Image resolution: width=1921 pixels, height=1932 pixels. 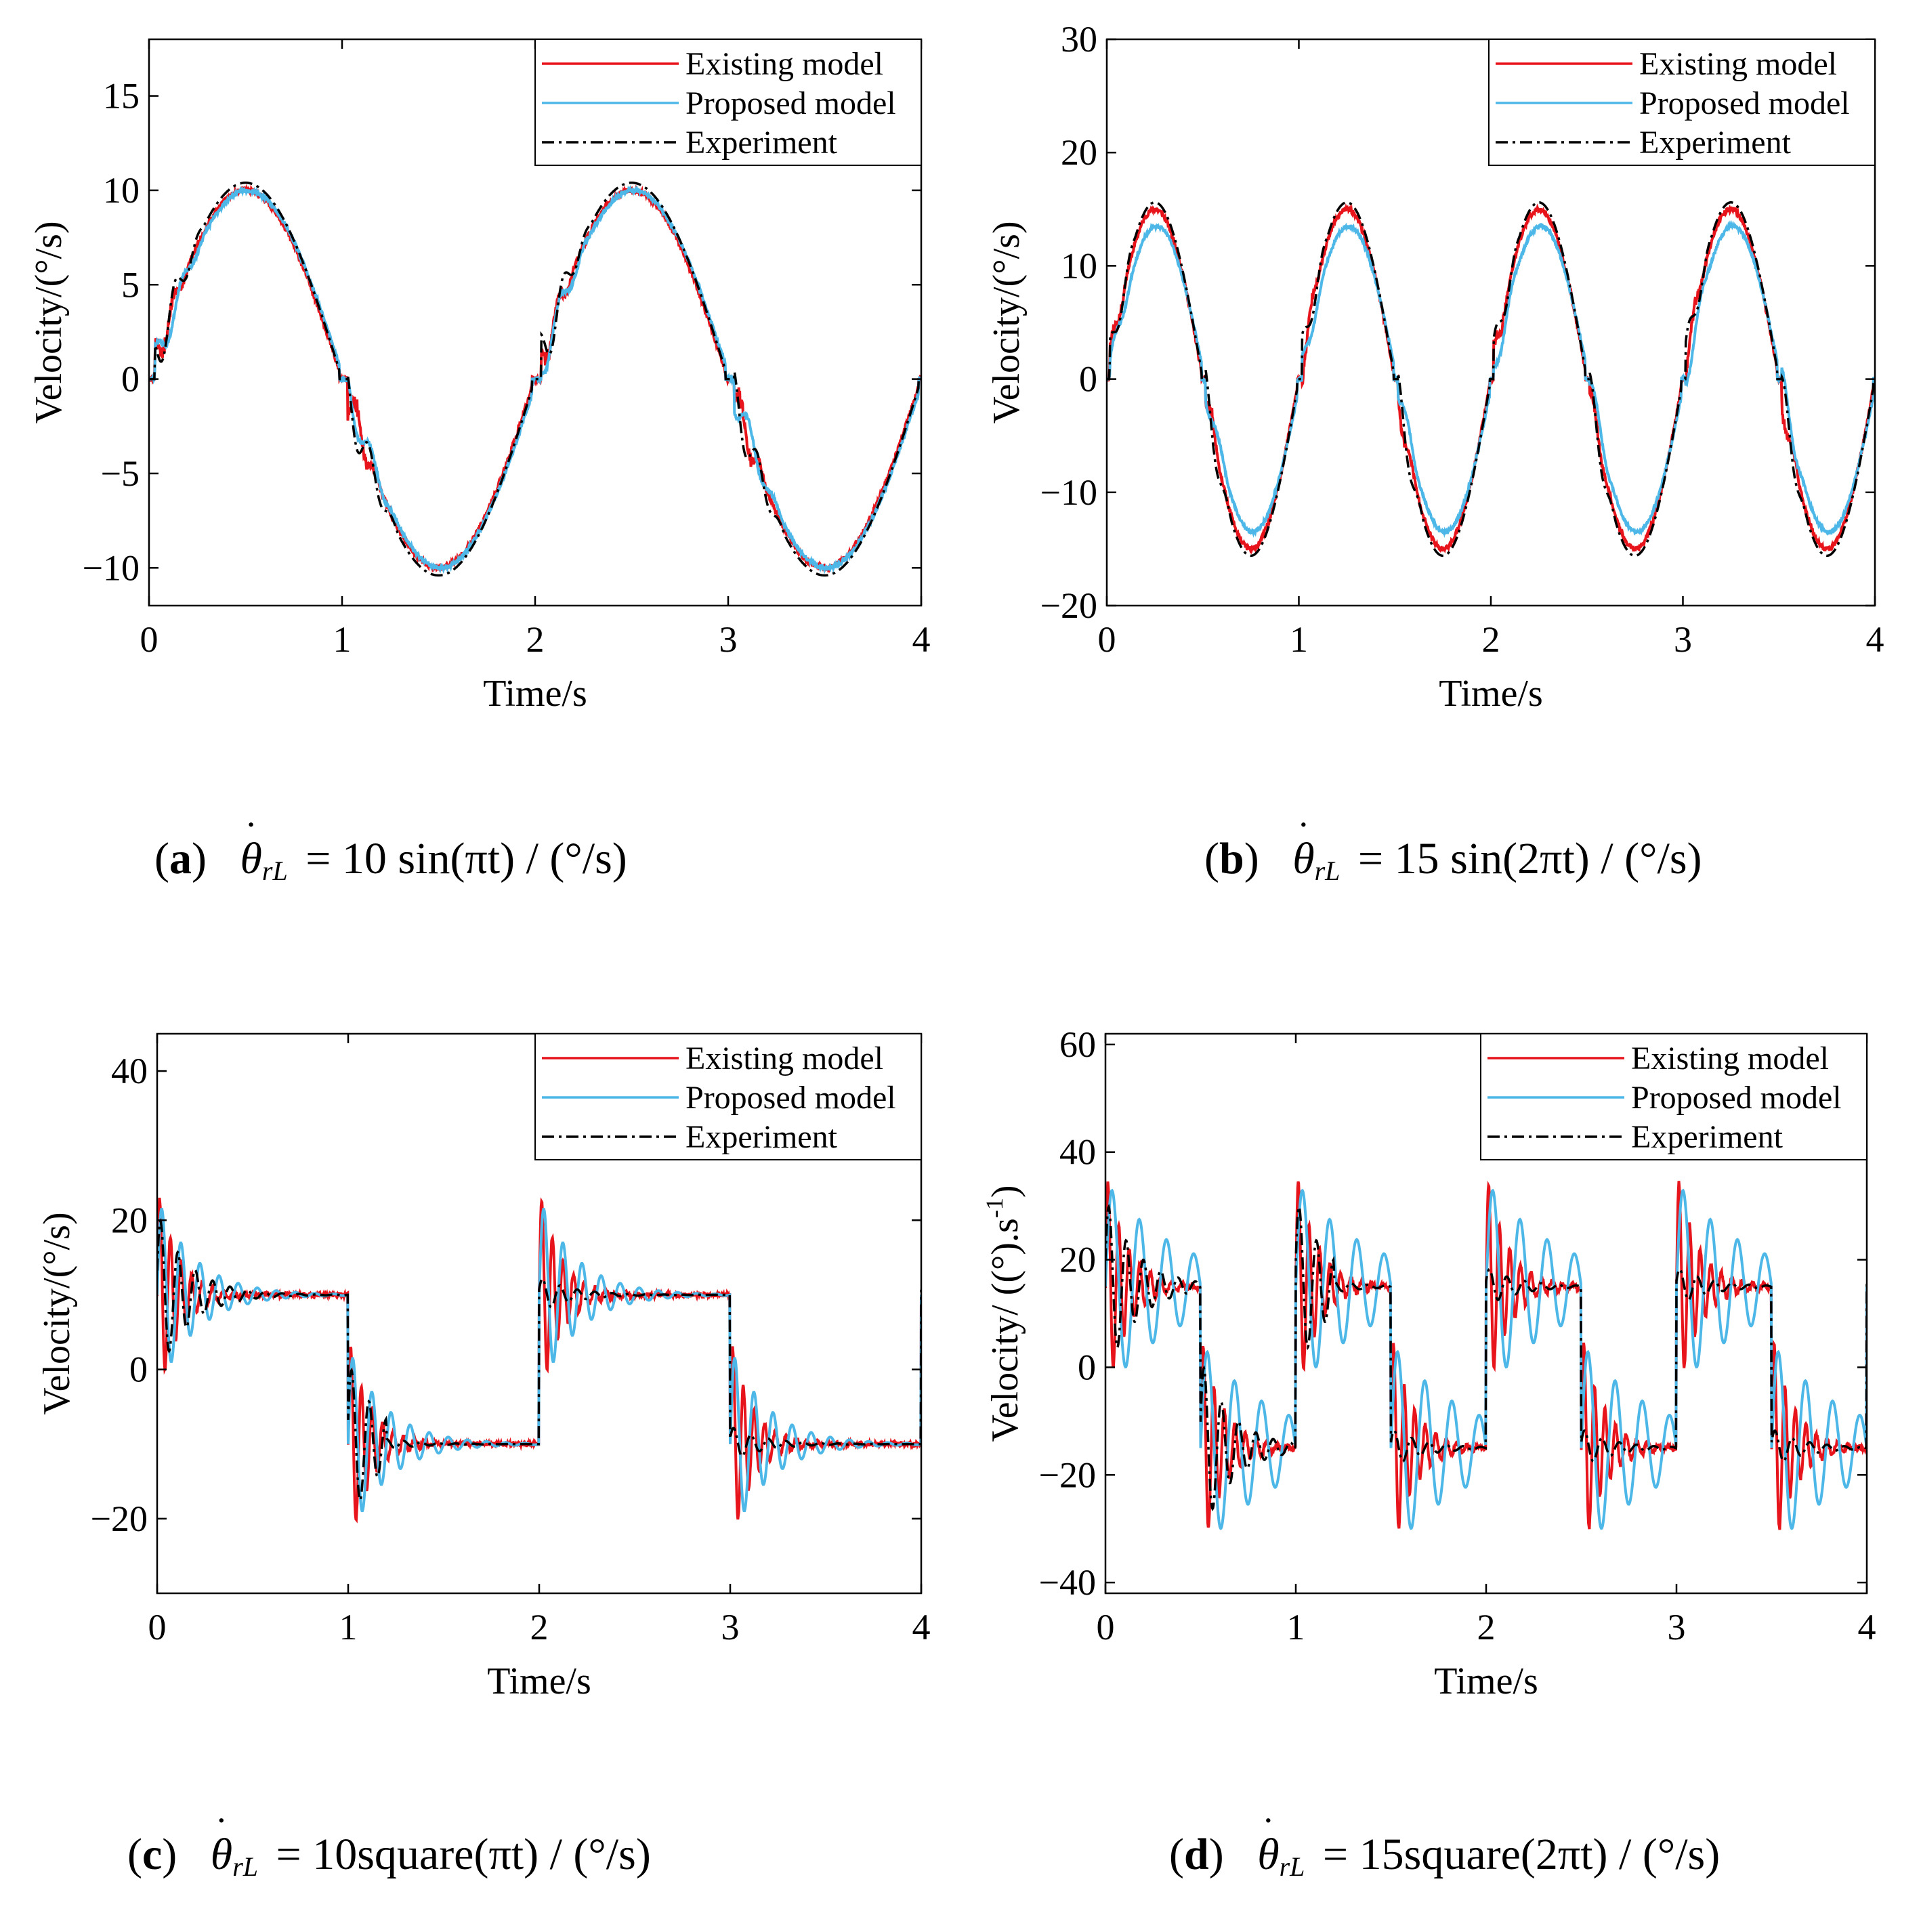 What do you see at coordinates (1067, 1582) in the screenshot?
I see `y-tick-label: −40` at bounding box center [1067, 1582].